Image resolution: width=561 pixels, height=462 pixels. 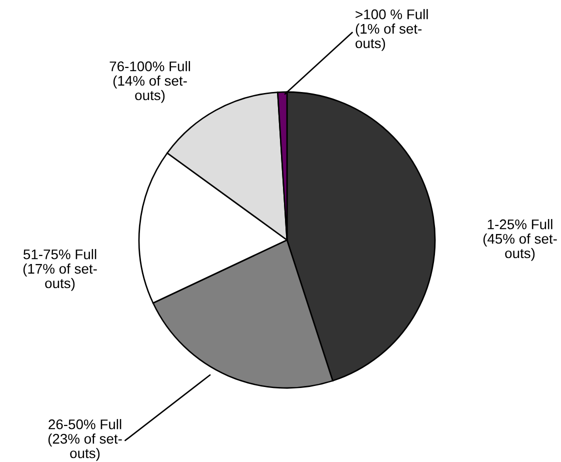 What do you see at coordinates (85, 447) in the screenshot?
I see `data-label: (23% of set- outs)` at bounding box center [85, 447].